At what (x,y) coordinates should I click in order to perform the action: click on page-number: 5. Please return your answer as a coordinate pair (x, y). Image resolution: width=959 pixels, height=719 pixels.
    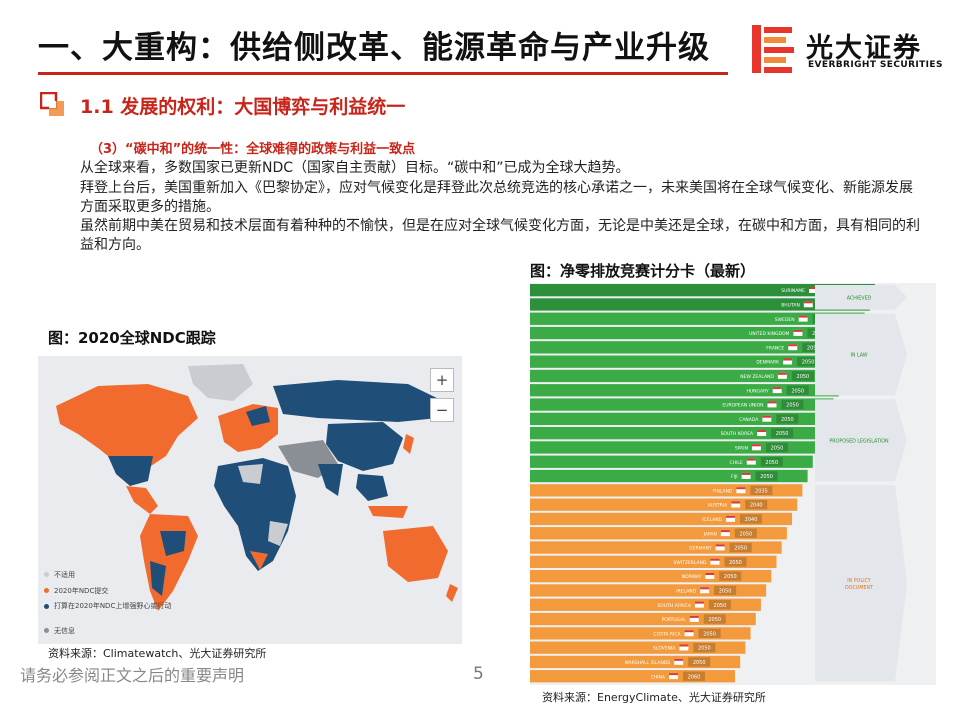
    Looking at the image, I should click on (478, 674).